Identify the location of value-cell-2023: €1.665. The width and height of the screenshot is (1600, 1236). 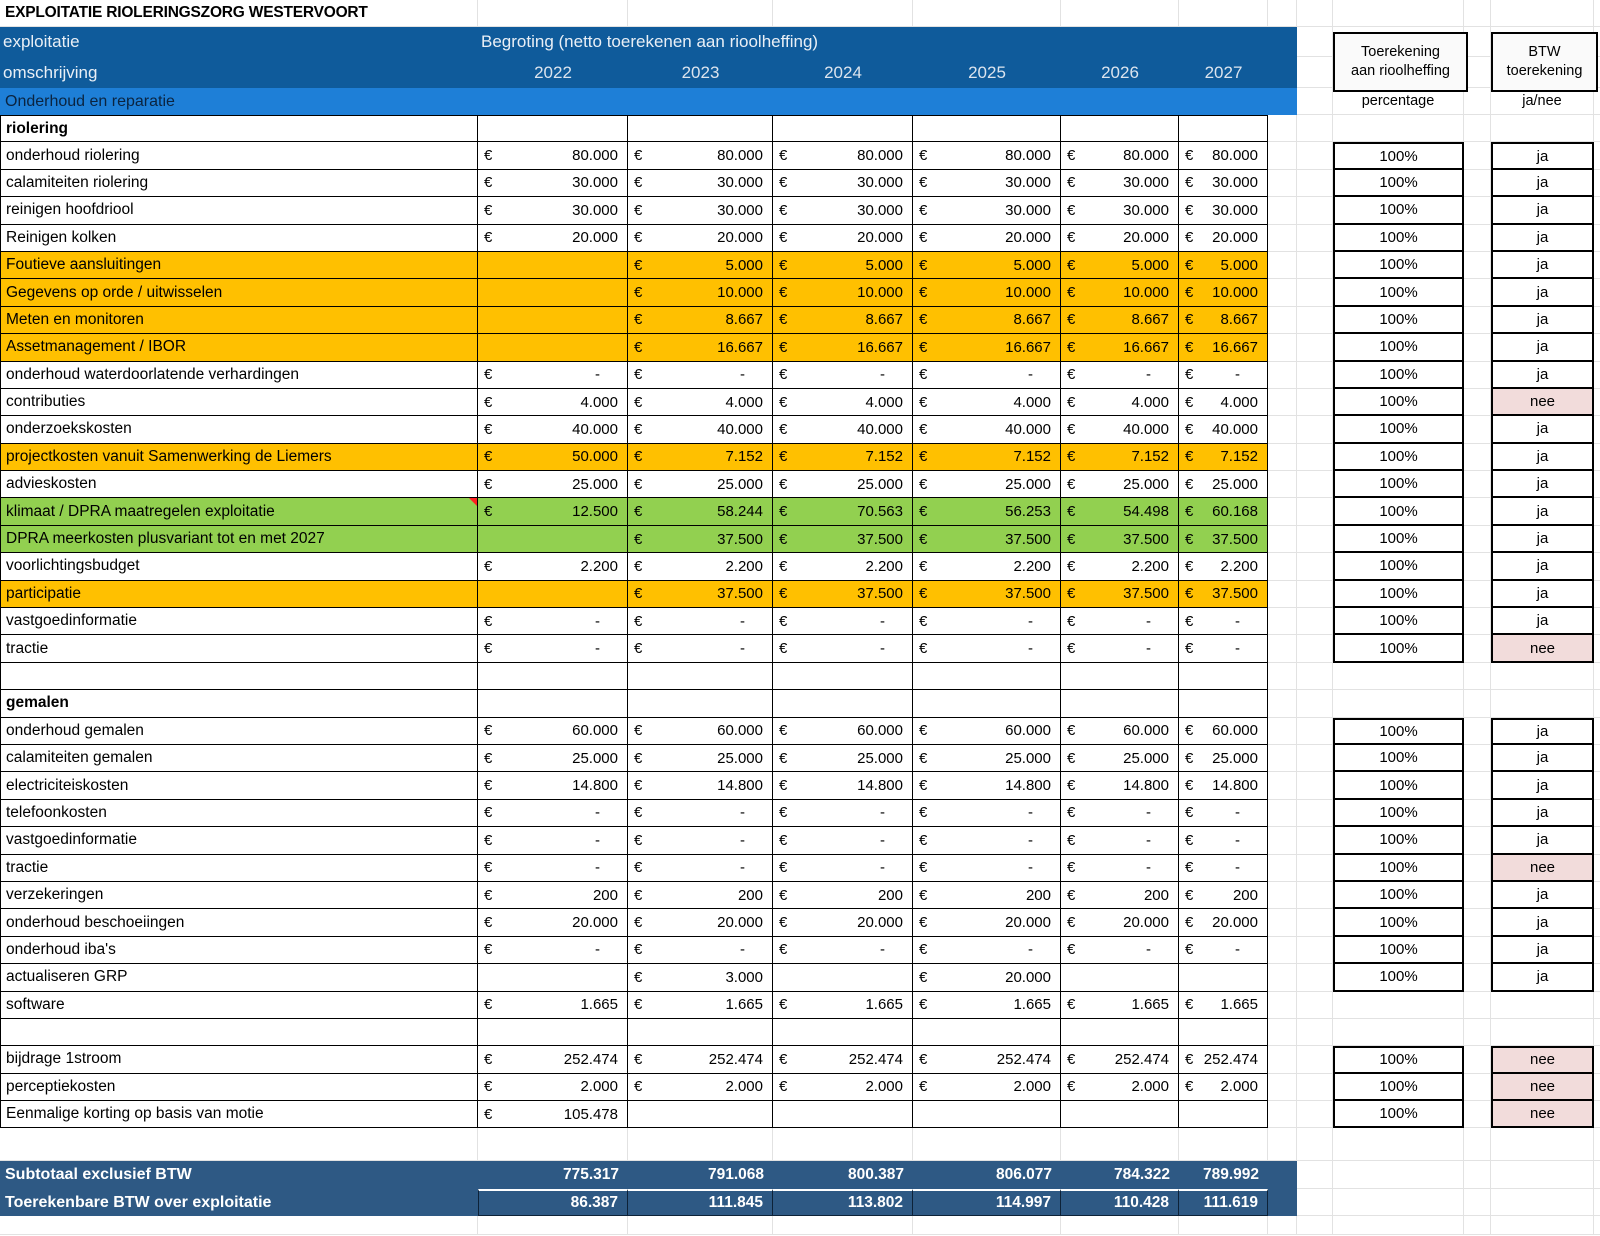
(700, 1005).